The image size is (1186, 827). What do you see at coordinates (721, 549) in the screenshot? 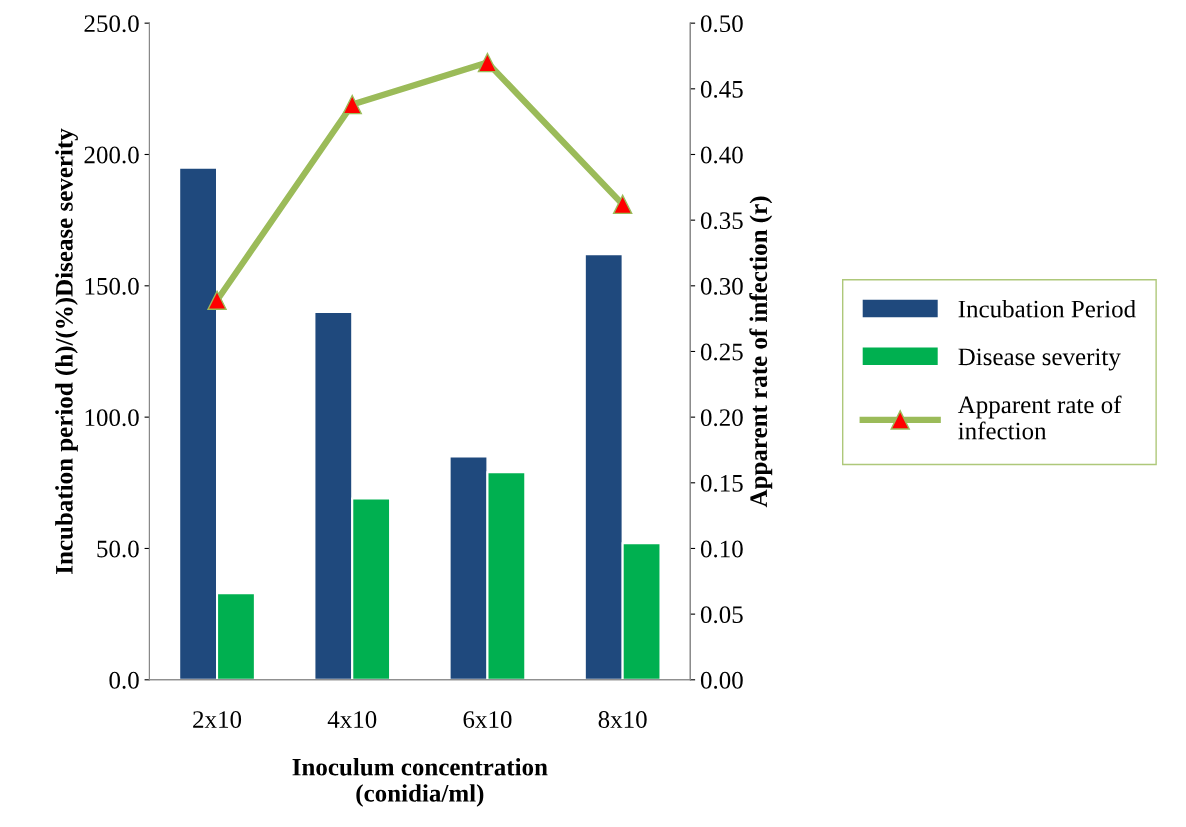
I see `y2-tick-label: 0.10` at bounding box center [721, 549].